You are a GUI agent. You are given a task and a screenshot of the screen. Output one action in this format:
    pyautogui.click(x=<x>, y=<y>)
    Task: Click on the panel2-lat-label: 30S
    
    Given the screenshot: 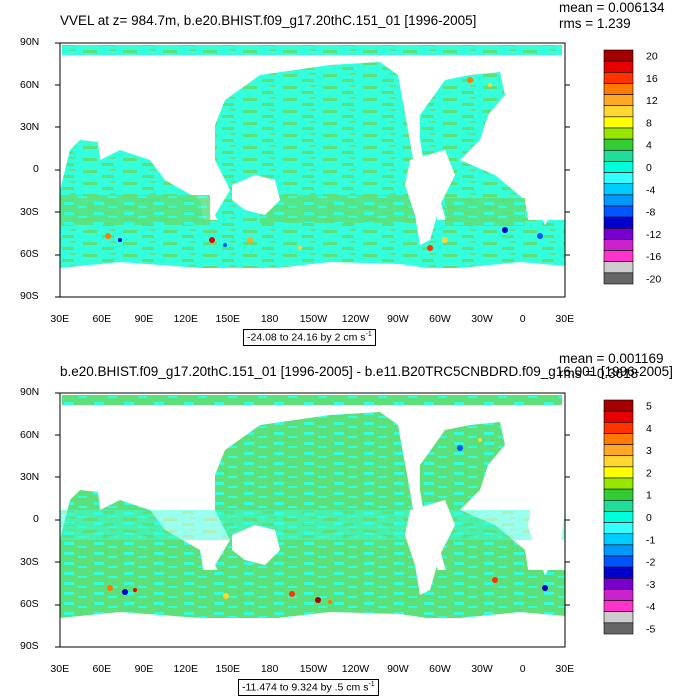 What is the action you would take?
    pyautogui.click(x=29, y=562)
    